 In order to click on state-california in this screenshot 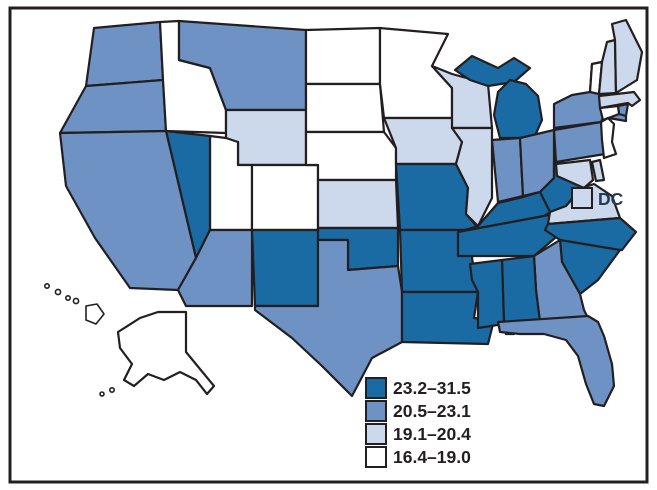, I will do `click(128, 210)`.